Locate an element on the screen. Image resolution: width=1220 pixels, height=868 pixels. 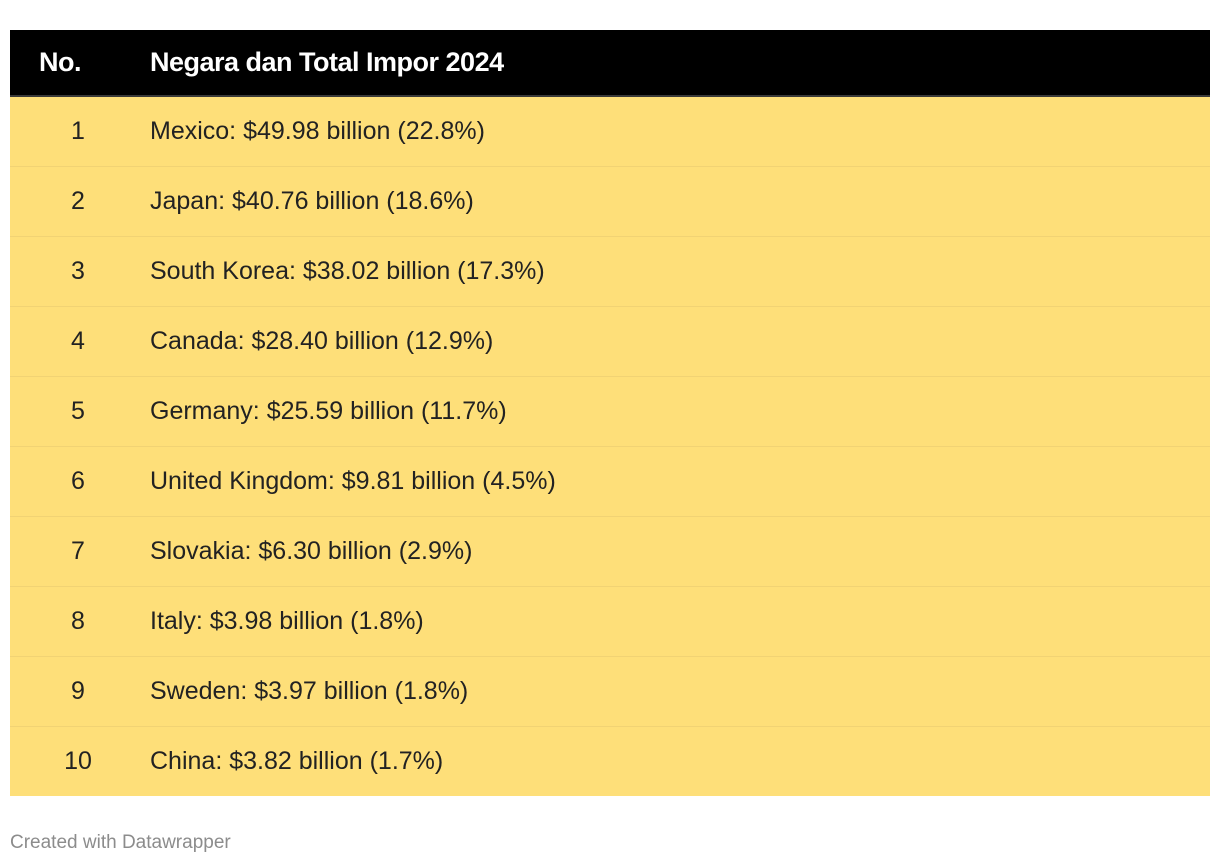
column-header-country: Negara dan Total Impor 2024 is located at coordinates (327, 62).